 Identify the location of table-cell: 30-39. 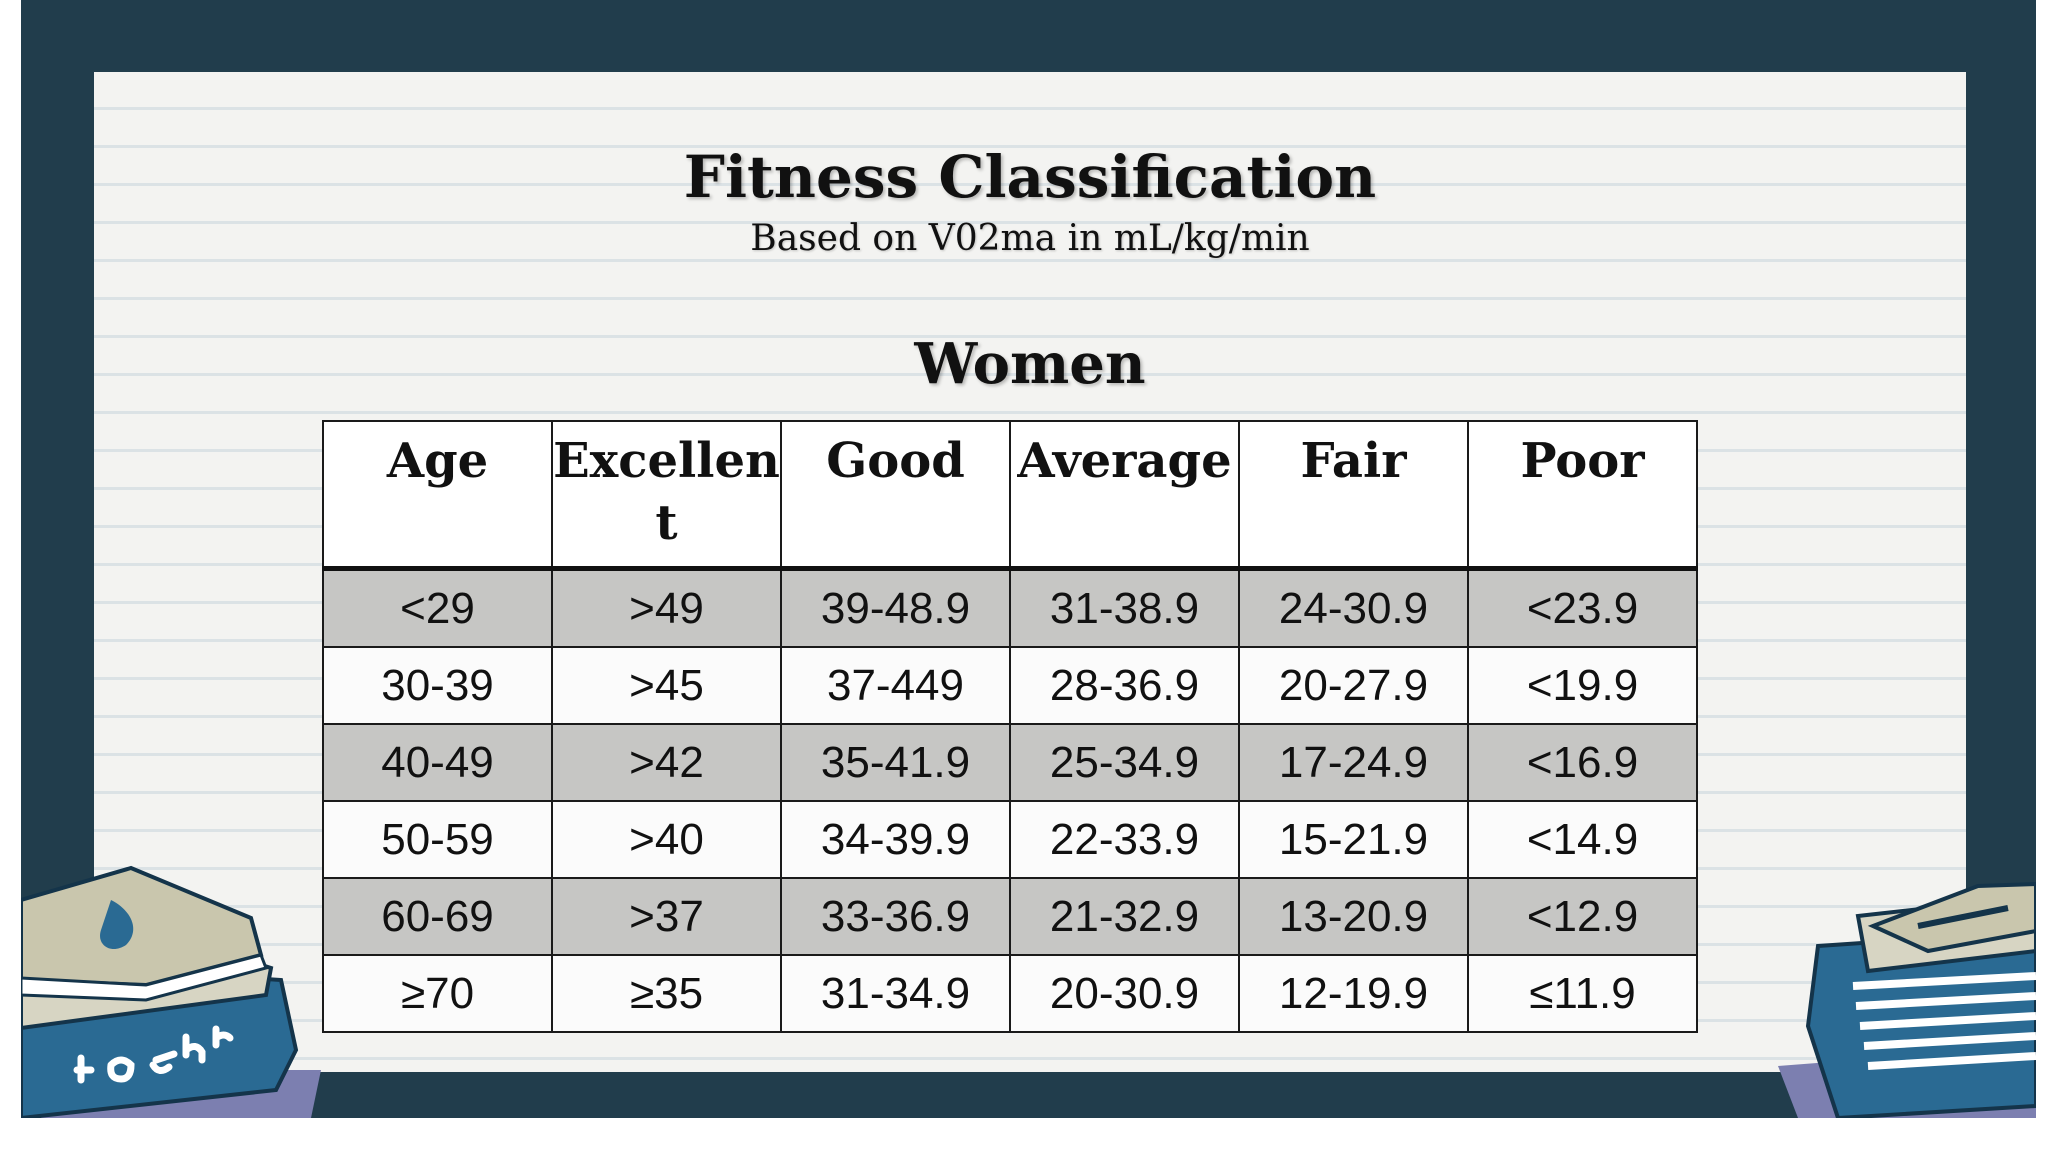
(437, 685).